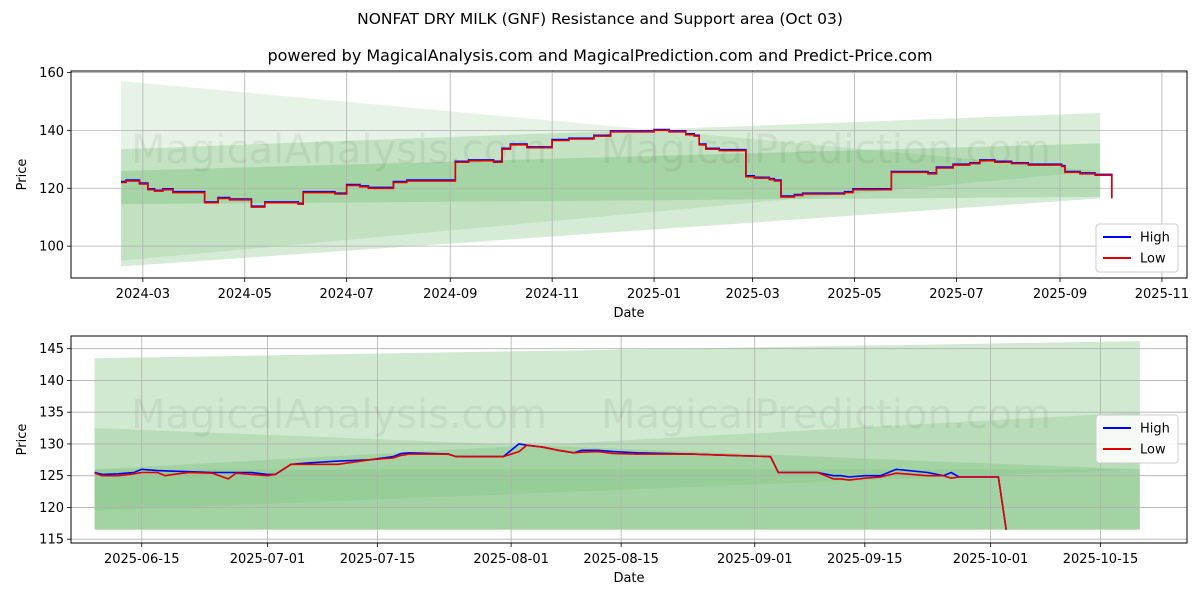 The height and width of the screenshot is (600, 1200). What do you see at coordinates (752, 294) in the screenshot?
I see `chart1-x-tick-label: 2025-03` at bounding box center [752, 294].